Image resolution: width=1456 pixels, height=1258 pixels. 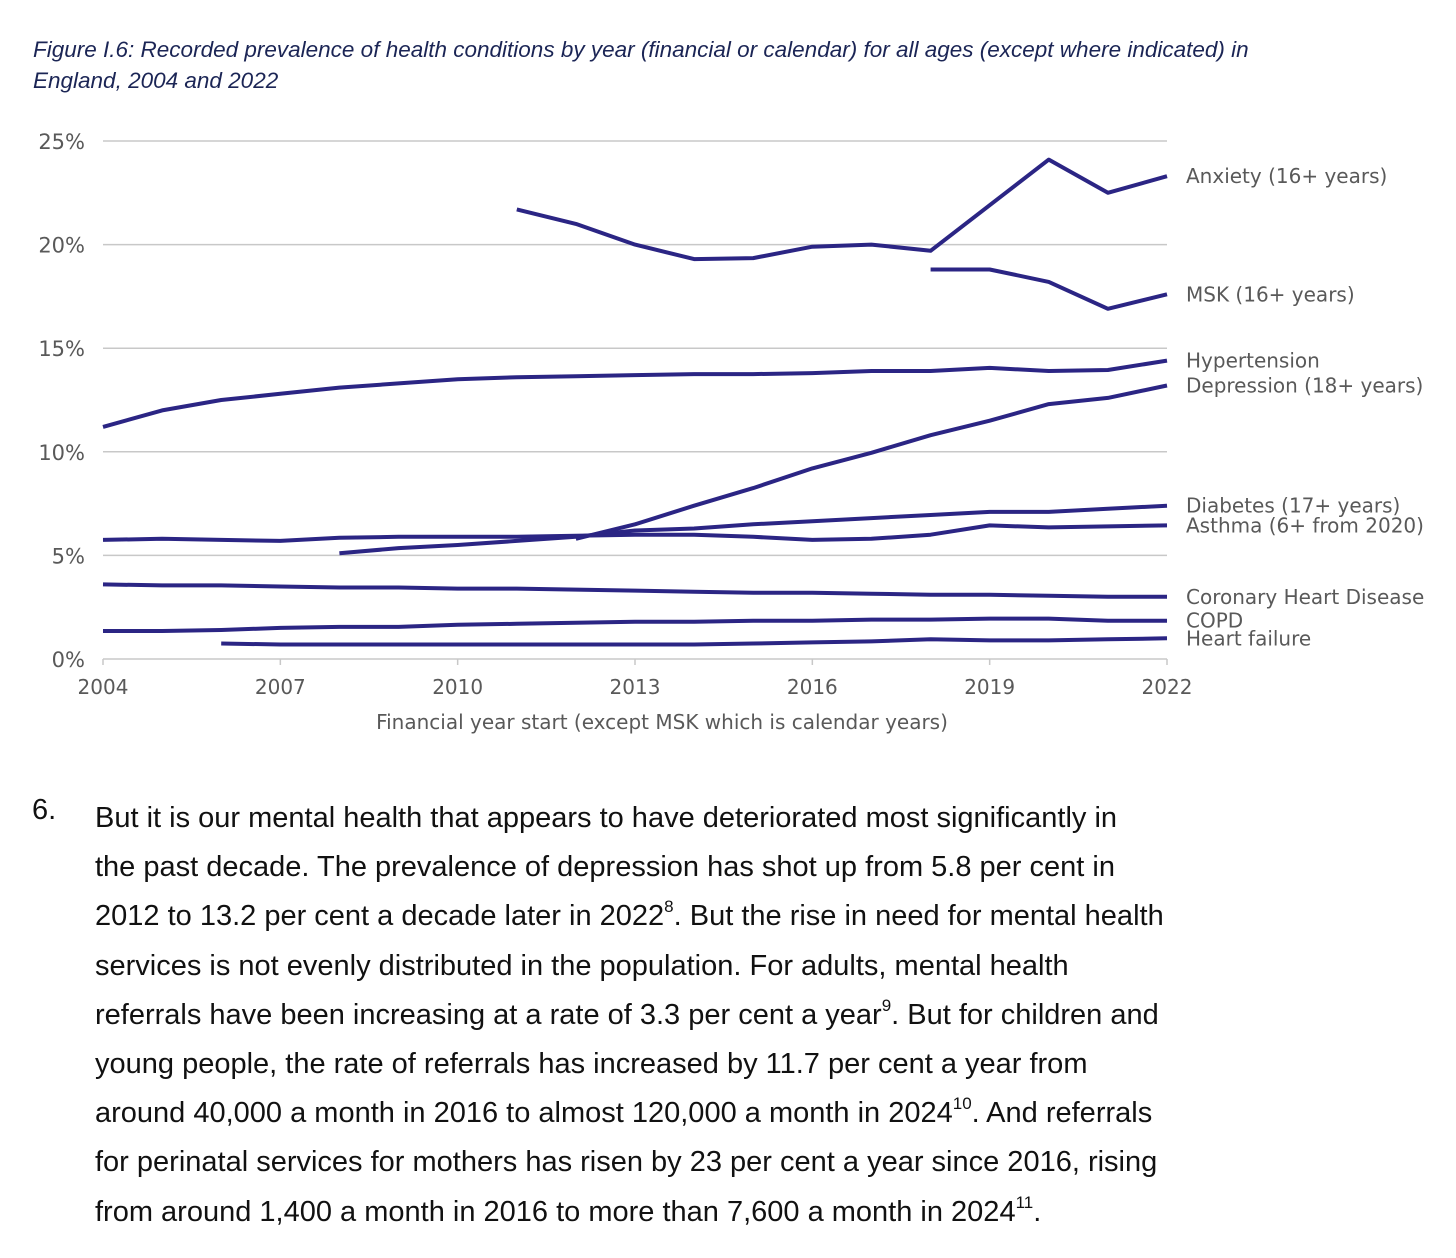 I want to click on x-tick-label: 2019, so click(x=989, y=687).